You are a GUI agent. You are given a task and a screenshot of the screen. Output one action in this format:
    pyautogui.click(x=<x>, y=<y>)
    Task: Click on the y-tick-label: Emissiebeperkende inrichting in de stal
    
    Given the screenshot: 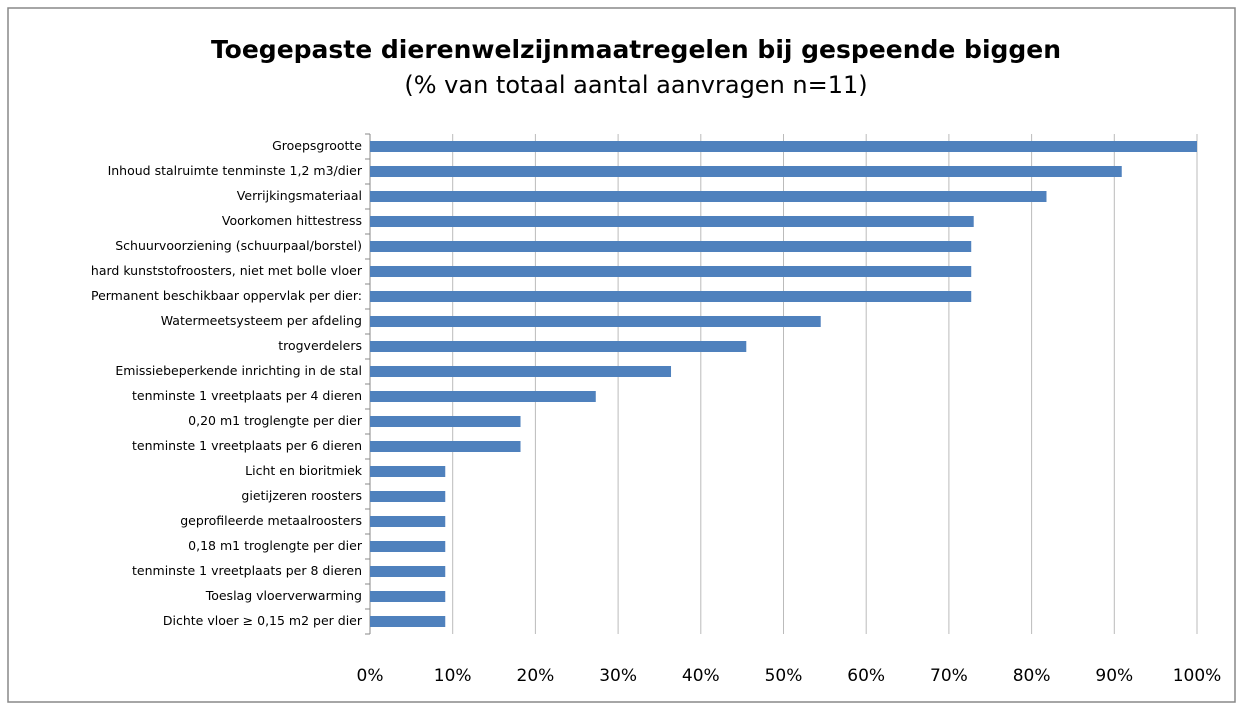 What is the action you would take?
    pyautogui.click(x=238, y=370)
    